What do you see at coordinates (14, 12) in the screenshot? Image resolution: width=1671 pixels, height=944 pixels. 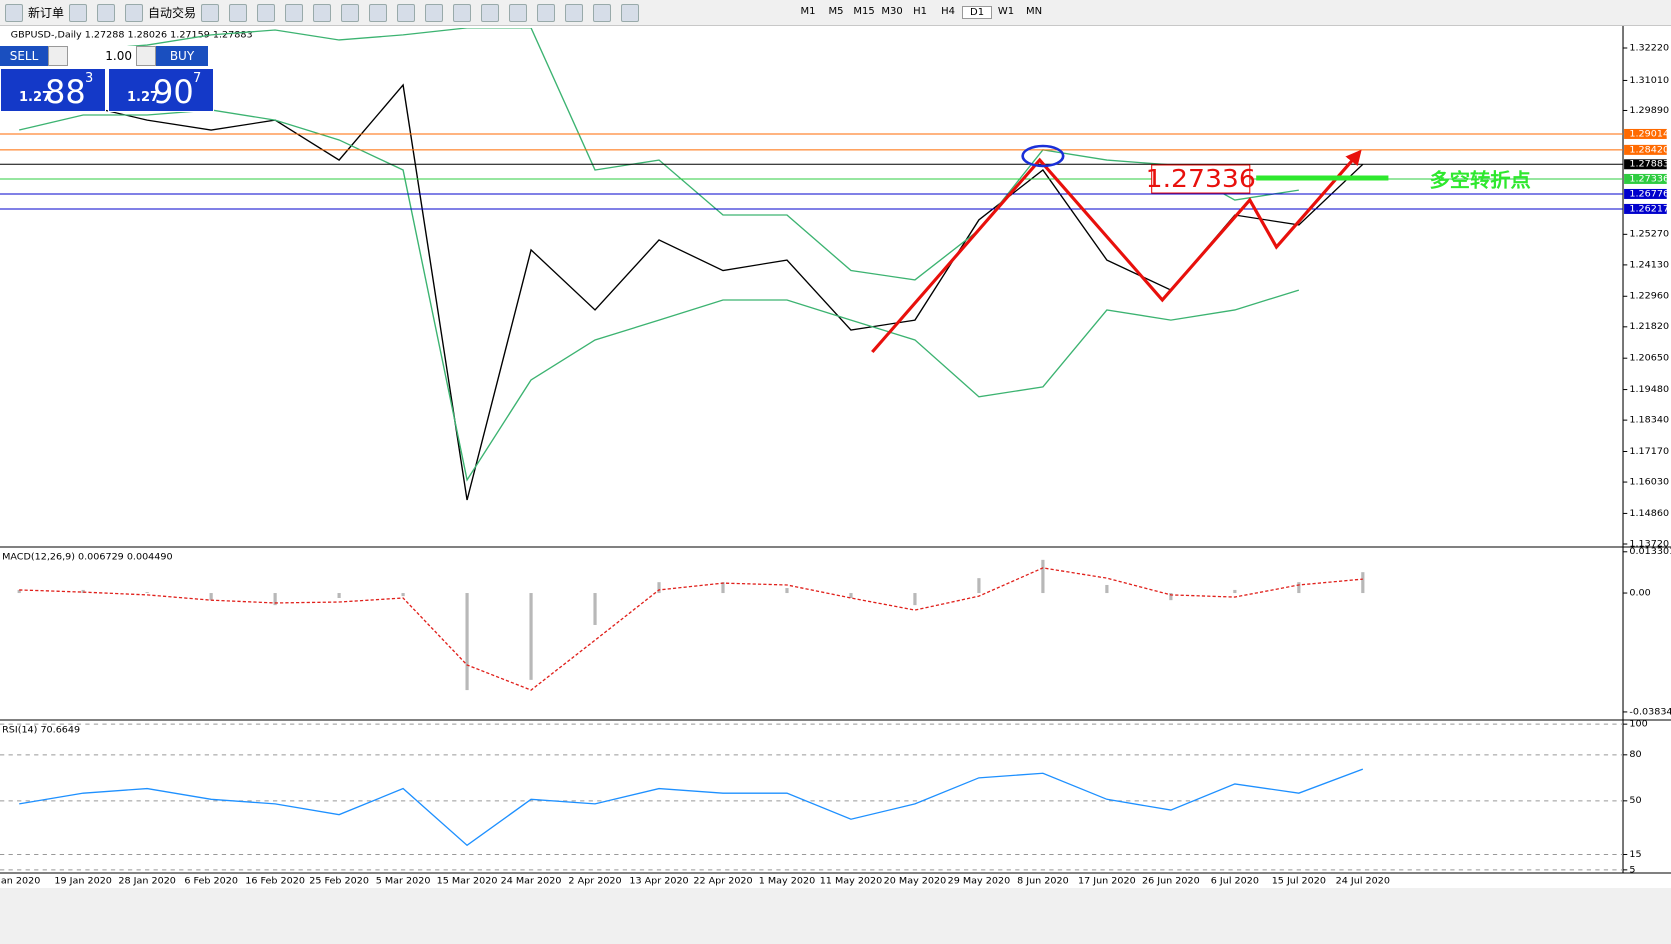 I see `new-order-icon` at bounding box center [14, 12].